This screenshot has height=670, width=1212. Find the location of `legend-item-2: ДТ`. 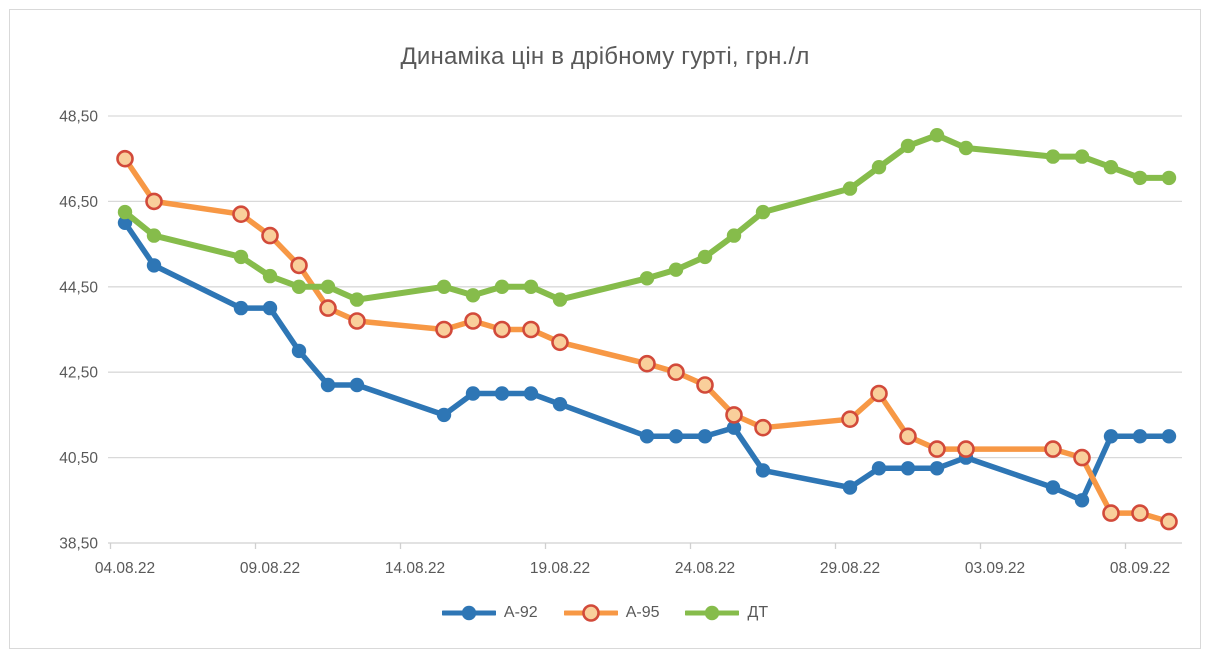

legend-item-2: ДТ is located at coordinates (726, 613).